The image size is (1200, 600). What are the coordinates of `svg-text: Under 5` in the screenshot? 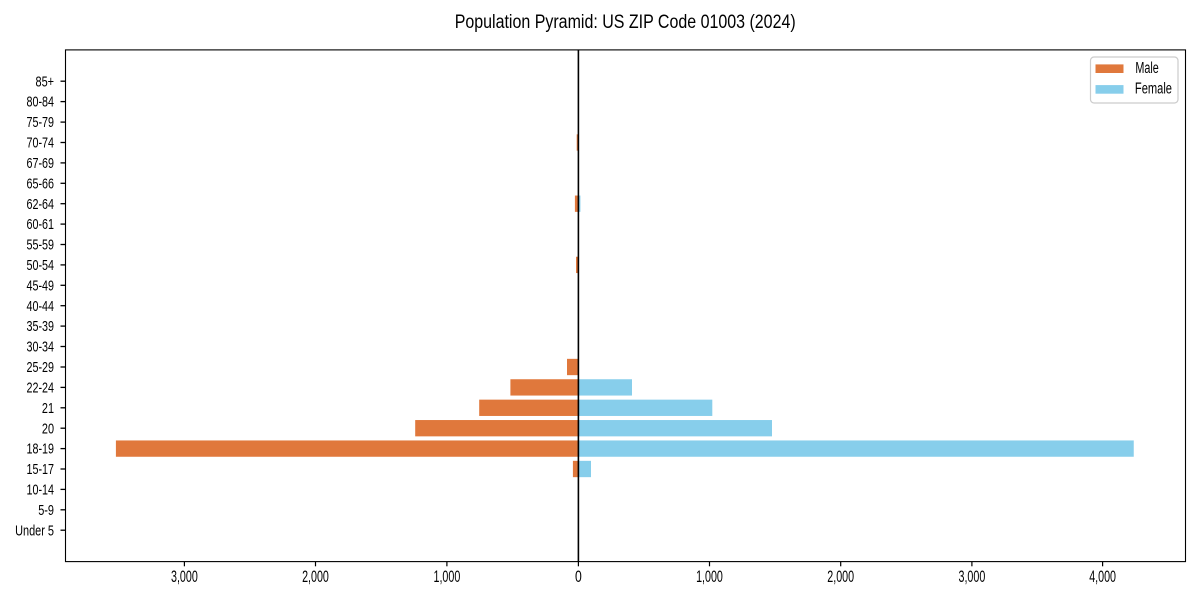 It's located at (34, 530).